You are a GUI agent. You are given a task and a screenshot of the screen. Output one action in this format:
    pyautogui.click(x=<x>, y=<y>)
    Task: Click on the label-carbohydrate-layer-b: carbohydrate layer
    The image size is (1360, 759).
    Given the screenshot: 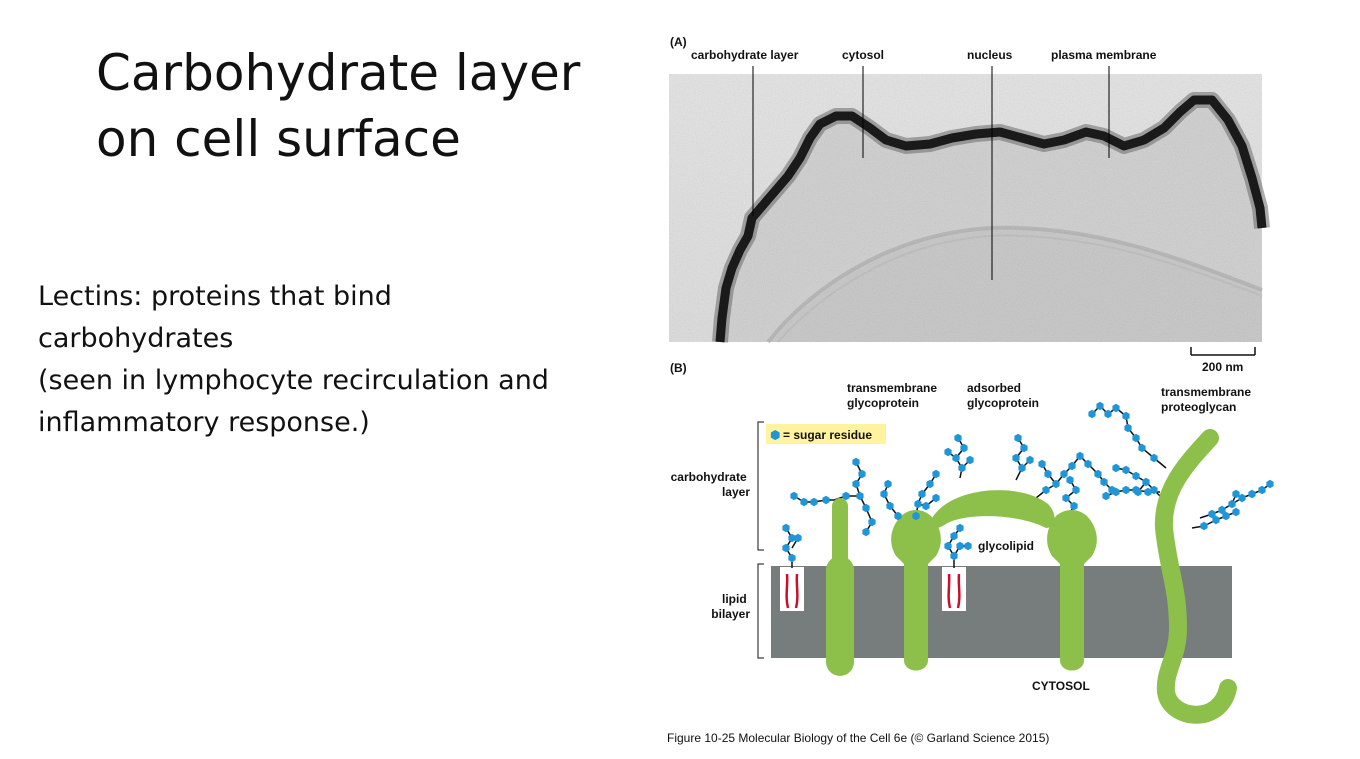 What is the action you would take?
    pyautogui.click(x=711, y=484)
    